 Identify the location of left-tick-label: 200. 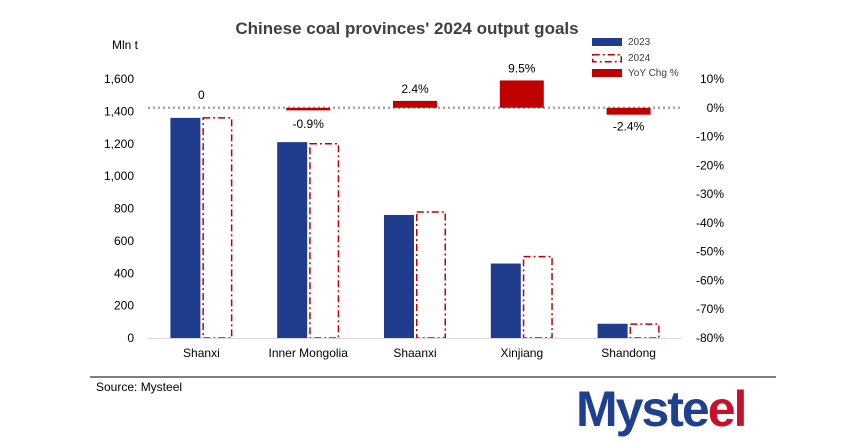
(124, 306).